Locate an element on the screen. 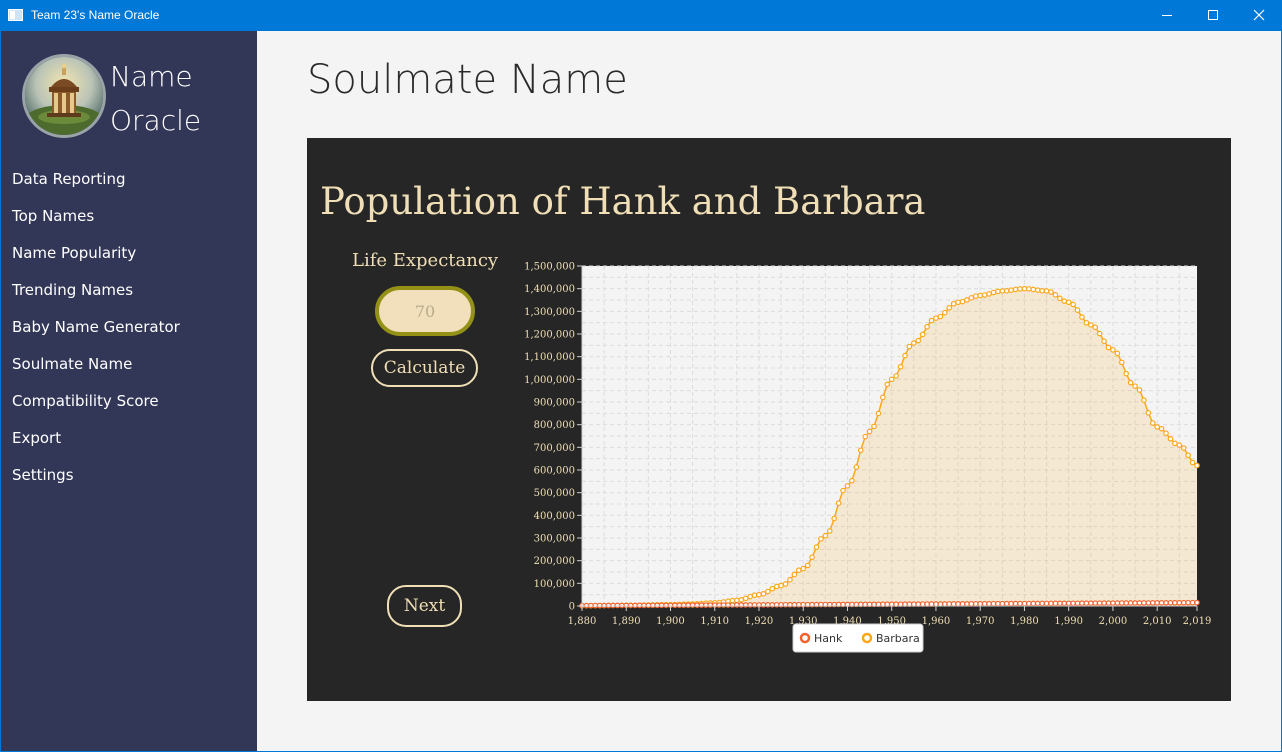 The height and width of the screenshot is (752, 1282). close-button is located at coordinates (1259, 15).